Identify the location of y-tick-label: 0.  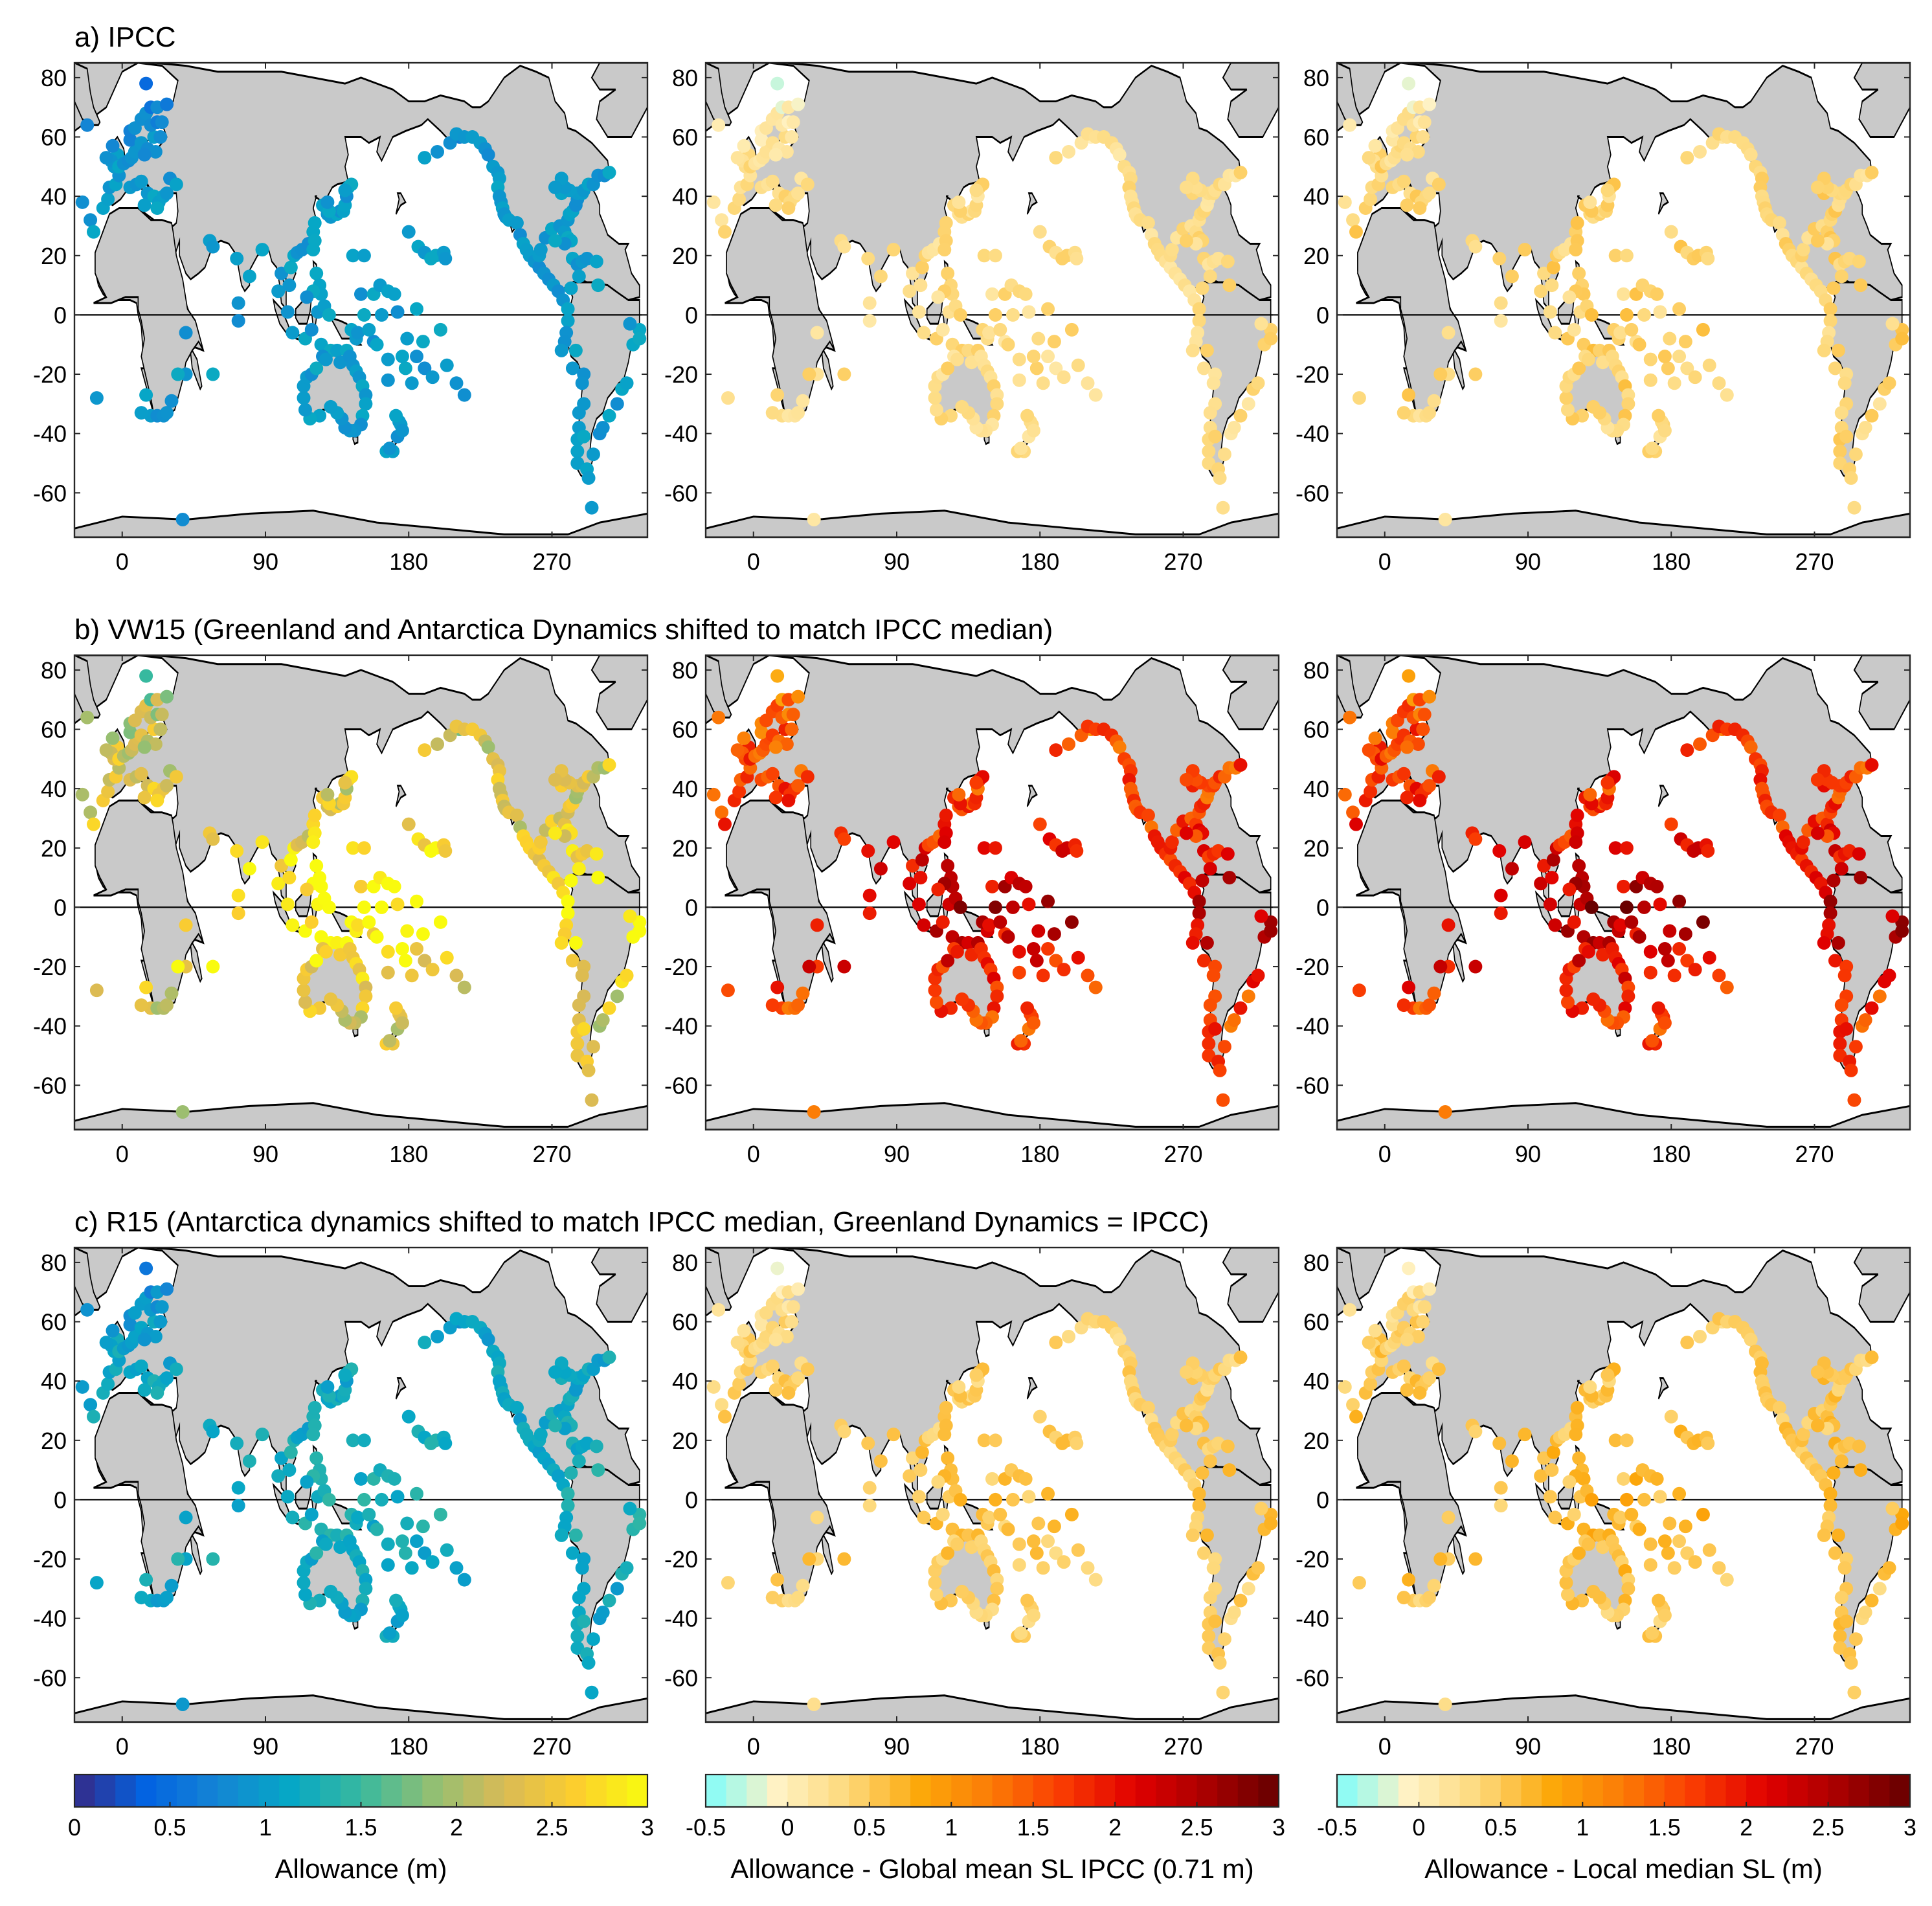
(1322, 1499).